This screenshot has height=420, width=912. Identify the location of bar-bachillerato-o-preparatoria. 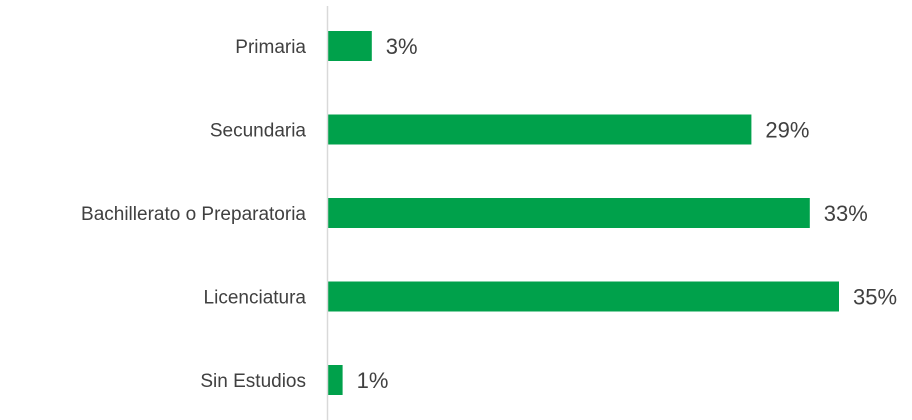
(569, 213).